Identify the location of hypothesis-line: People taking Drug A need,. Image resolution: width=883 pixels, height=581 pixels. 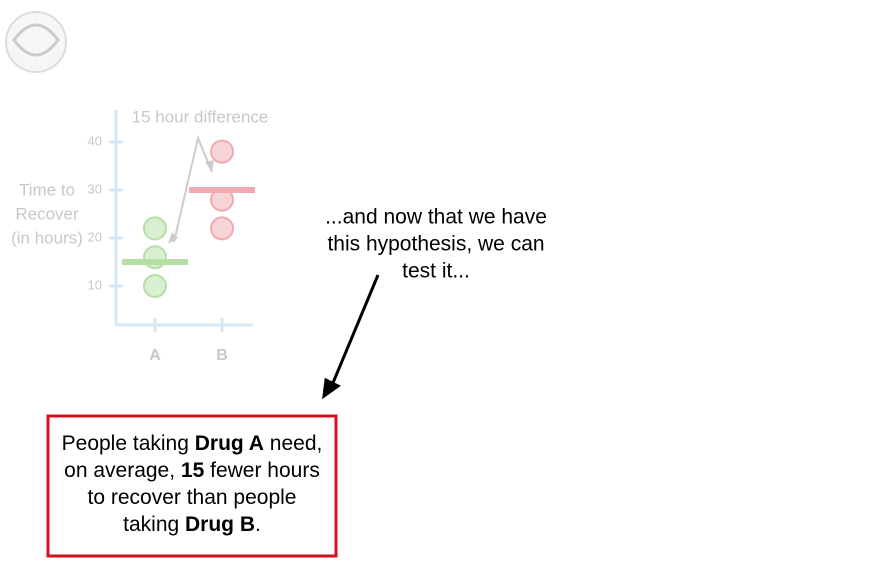
(192, 443).